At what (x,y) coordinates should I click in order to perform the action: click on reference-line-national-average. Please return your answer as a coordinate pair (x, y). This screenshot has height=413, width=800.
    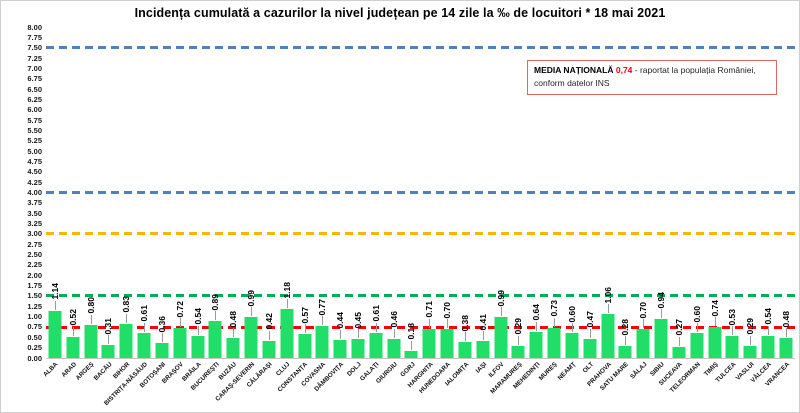
    Looking at the image, I should click on (420, 327).